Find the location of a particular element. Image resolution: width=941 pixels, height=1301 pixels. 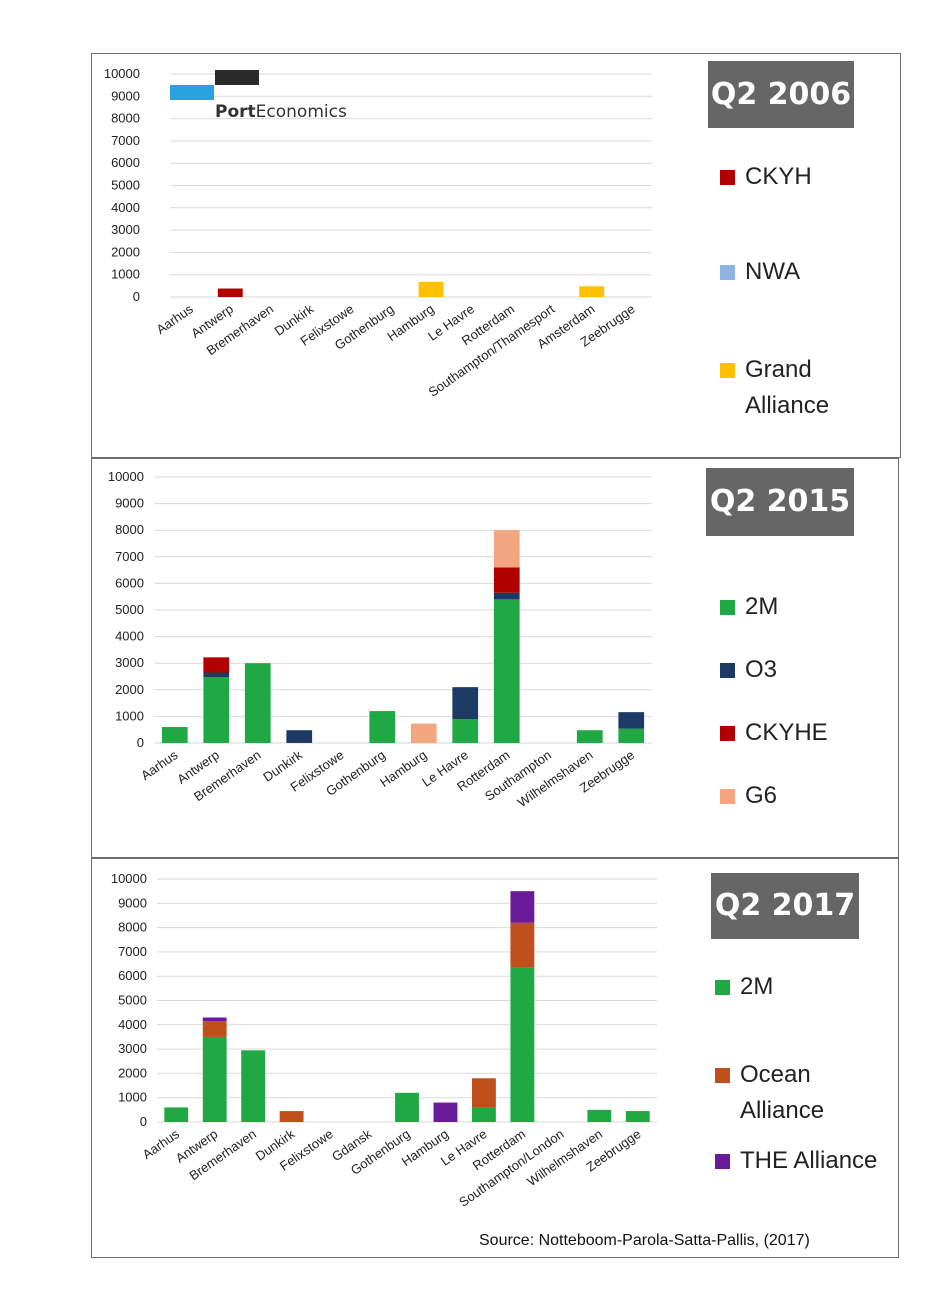

legend-label: CKYH is located at coordinates (778, 176).